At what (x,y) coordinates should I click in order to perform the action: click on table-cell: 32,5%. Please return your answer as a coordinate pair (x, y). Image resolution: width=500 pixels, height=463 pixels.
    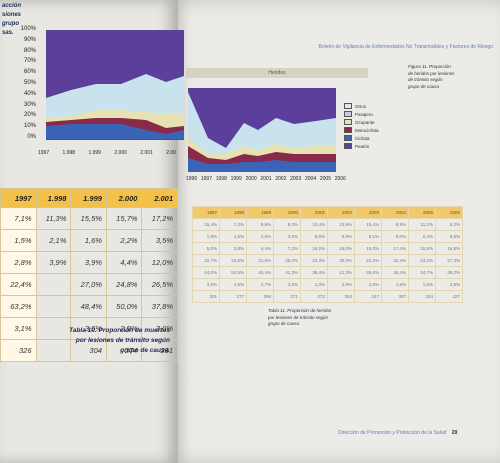
    Looking at the image, I should click on (233, 260).